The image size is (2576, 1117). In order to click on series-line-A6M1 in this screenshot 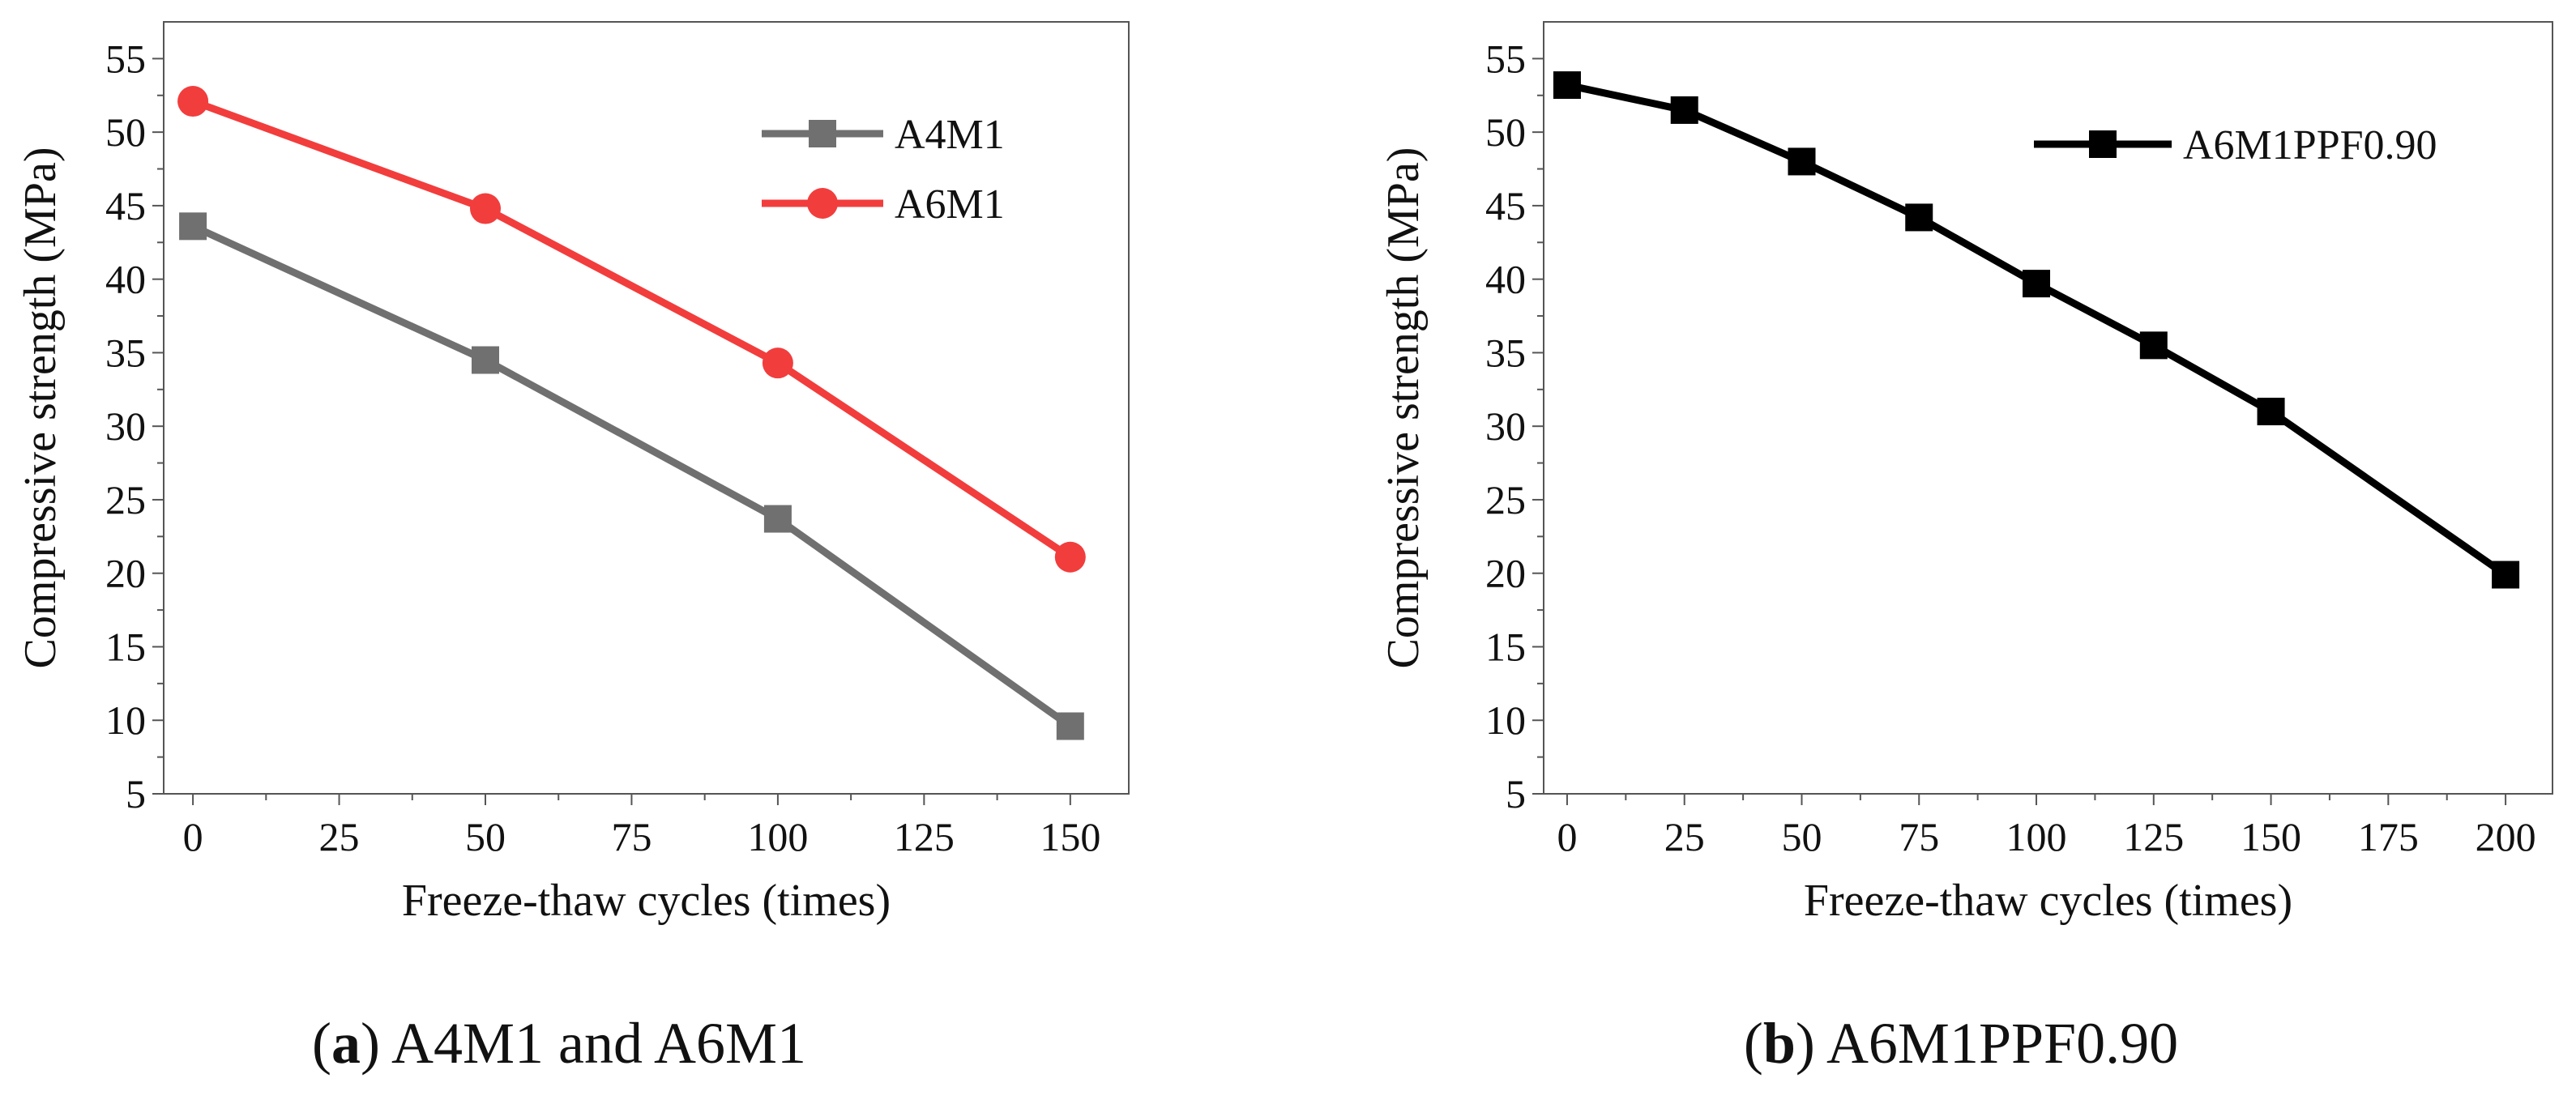, I will do `click(632, 329)`.